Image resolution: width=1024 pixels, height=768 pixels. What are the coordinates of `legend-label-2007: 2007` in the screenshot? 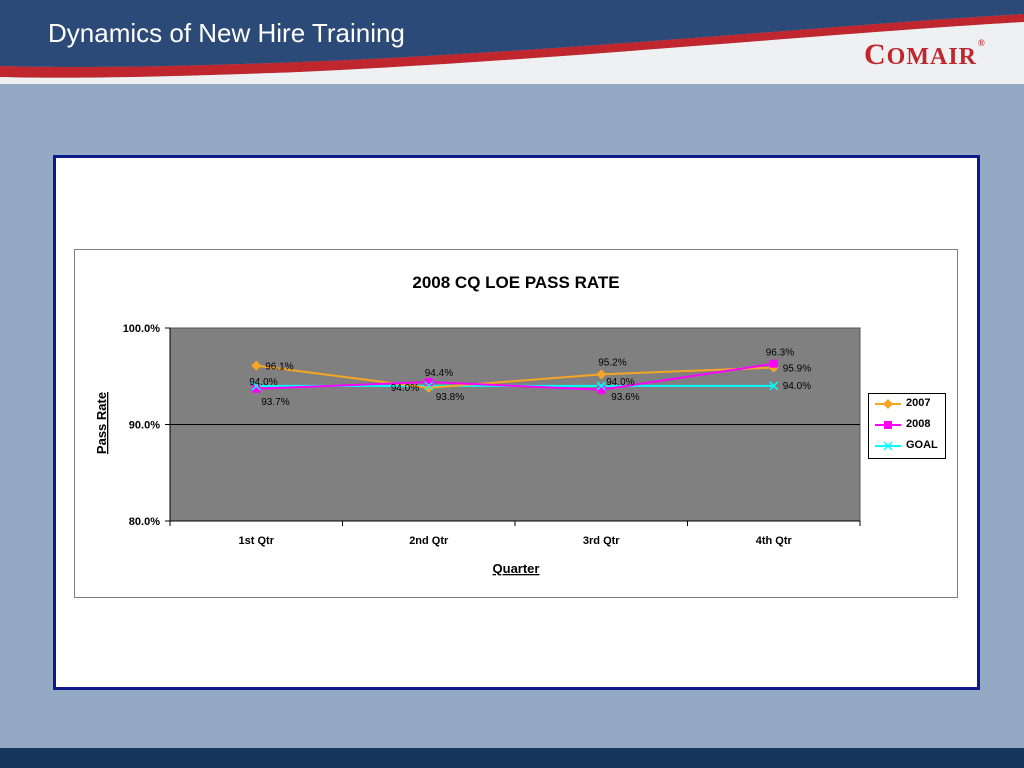 It's located at (918, 403).